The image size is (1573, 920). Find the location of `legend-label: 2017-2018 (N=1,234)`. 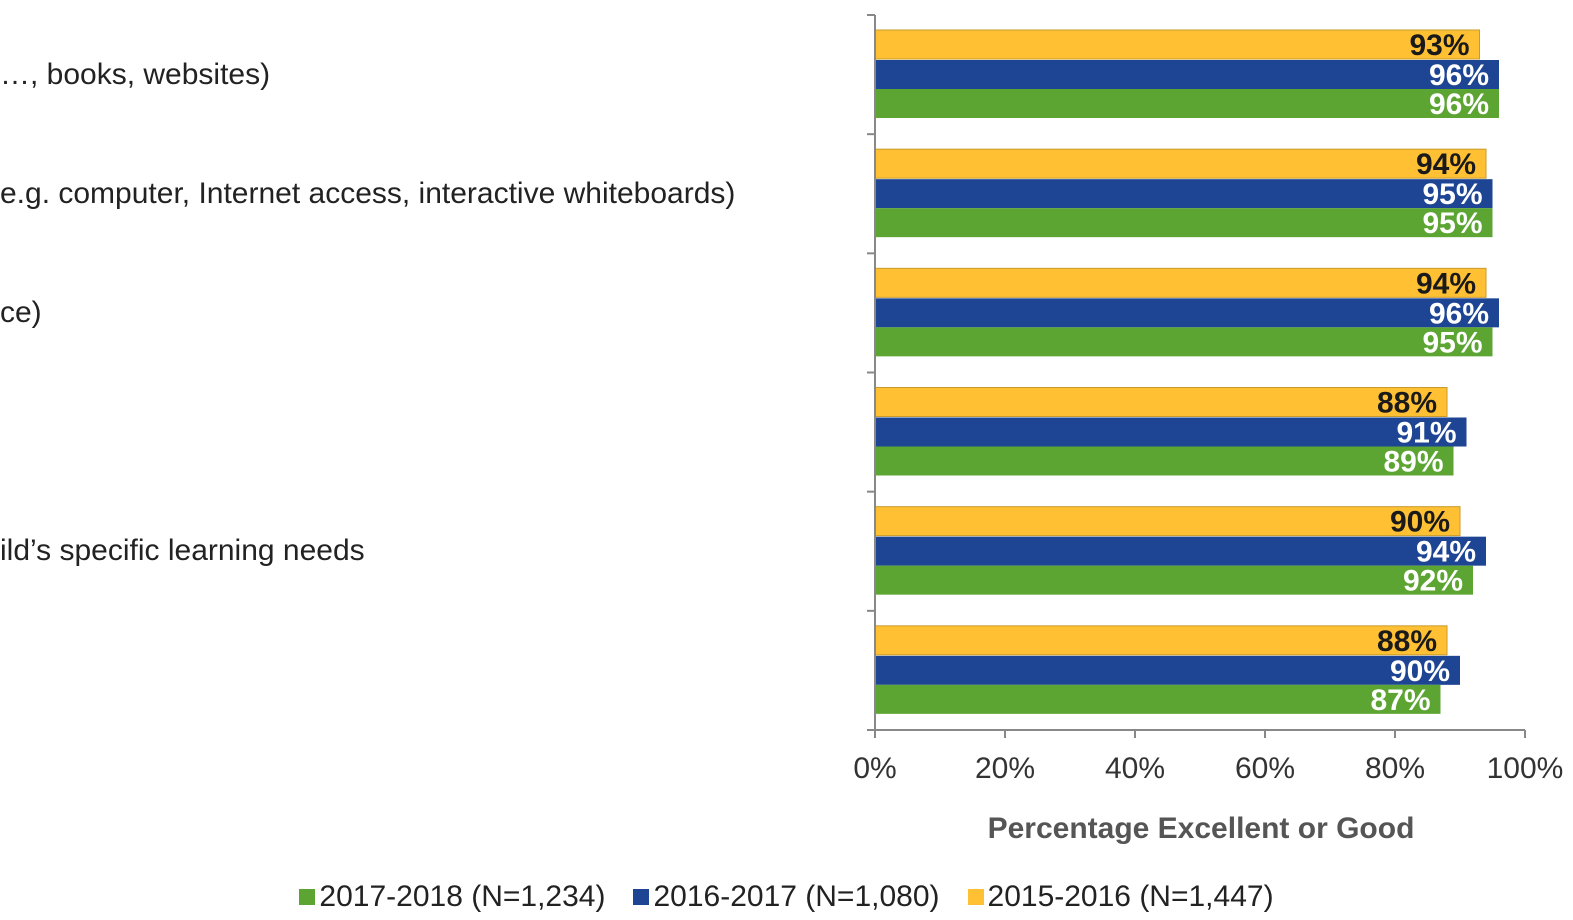

legend-label: 2017-2018 (N=1,234) is located at coordinates (462, 896).